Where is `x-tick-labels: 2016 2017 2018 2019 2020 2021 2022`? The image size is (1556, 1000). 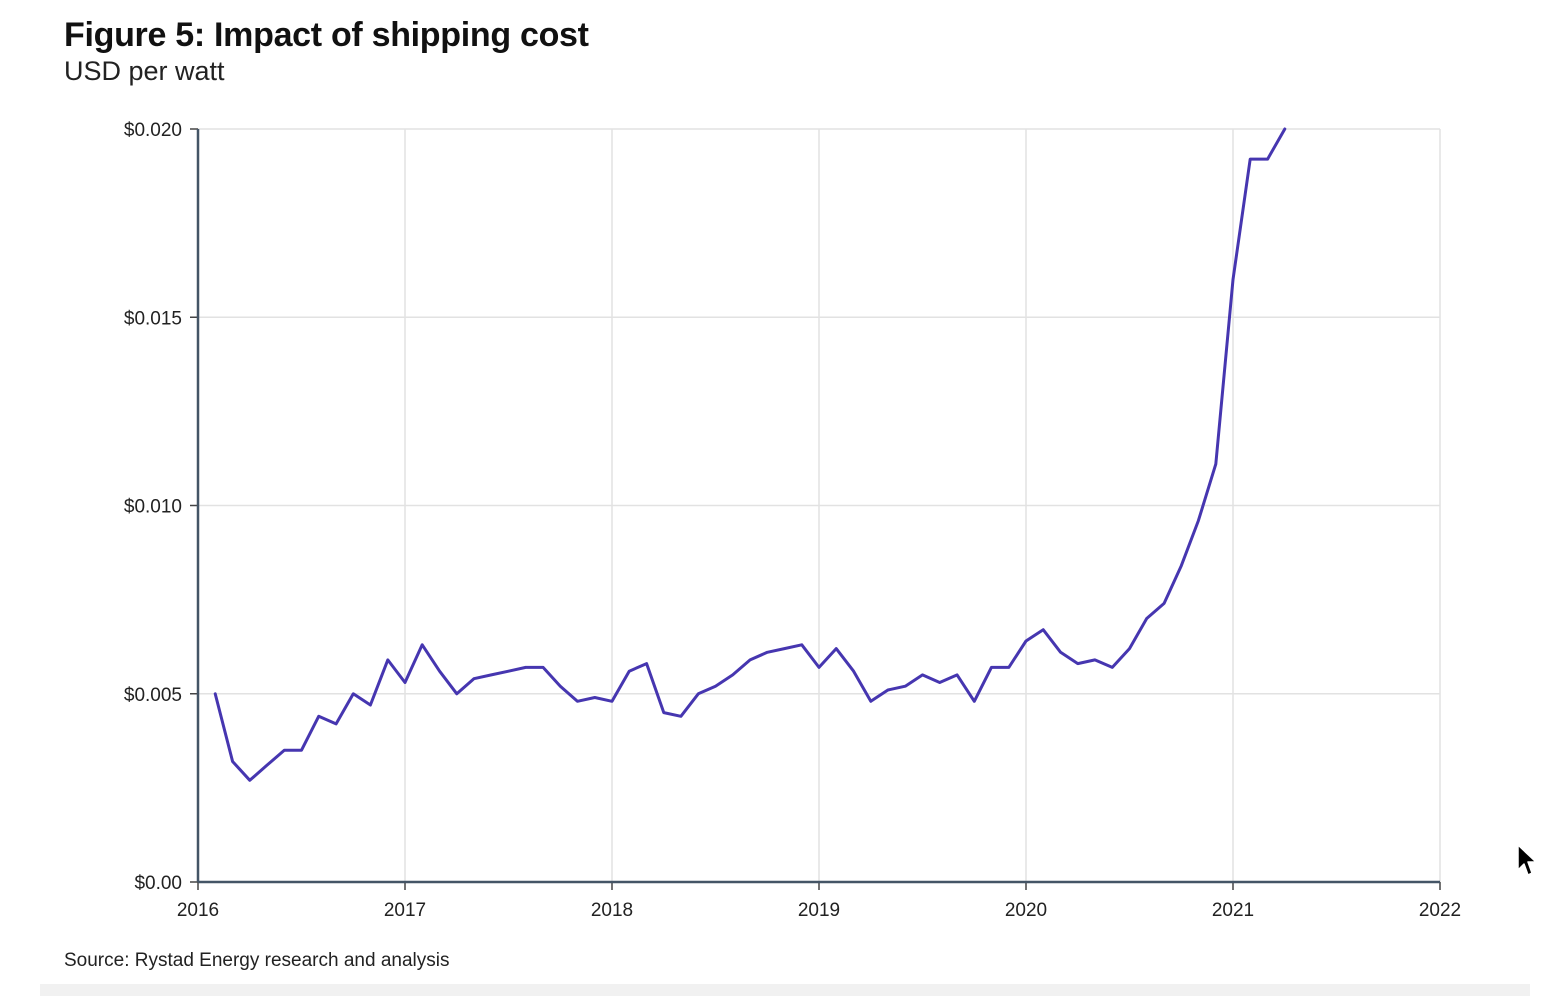 x-tick-labels: 2016 2017 2018 2019 2020 2021 2022 is located at coordinates (819, 910).